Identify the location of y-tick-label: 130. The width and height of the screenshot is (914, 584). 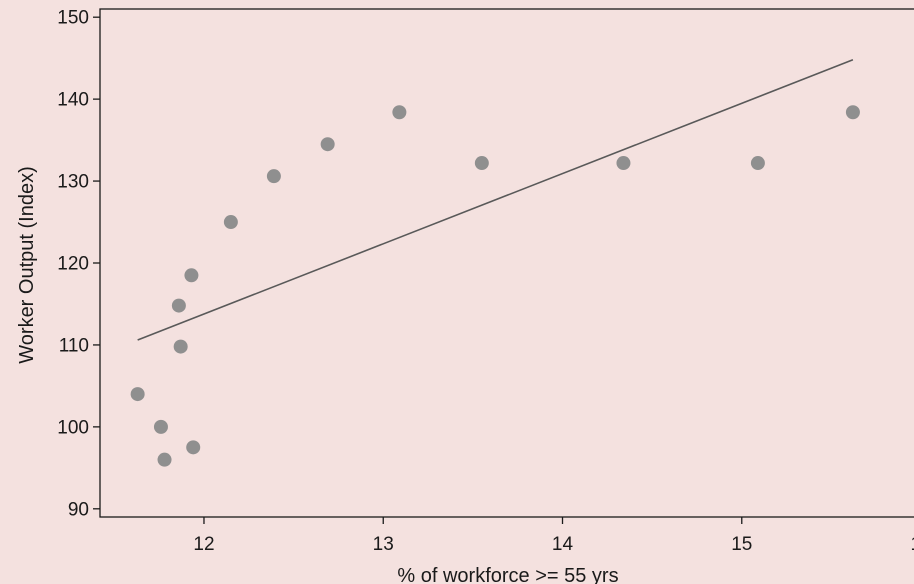
(73, 182).